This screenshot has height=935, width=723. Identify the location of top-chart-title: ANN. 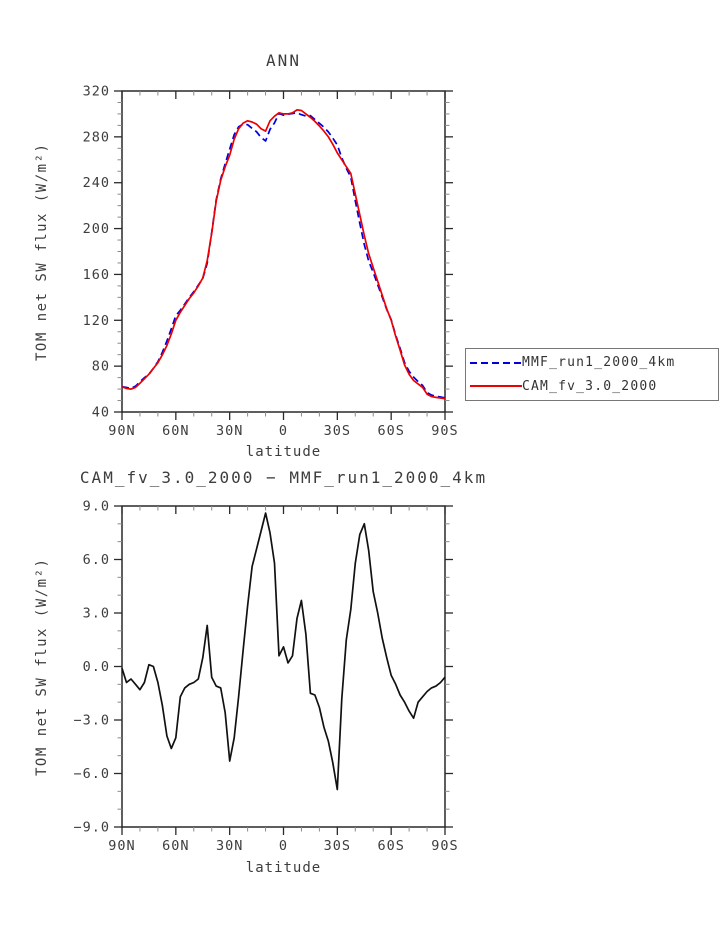
(283, 60).